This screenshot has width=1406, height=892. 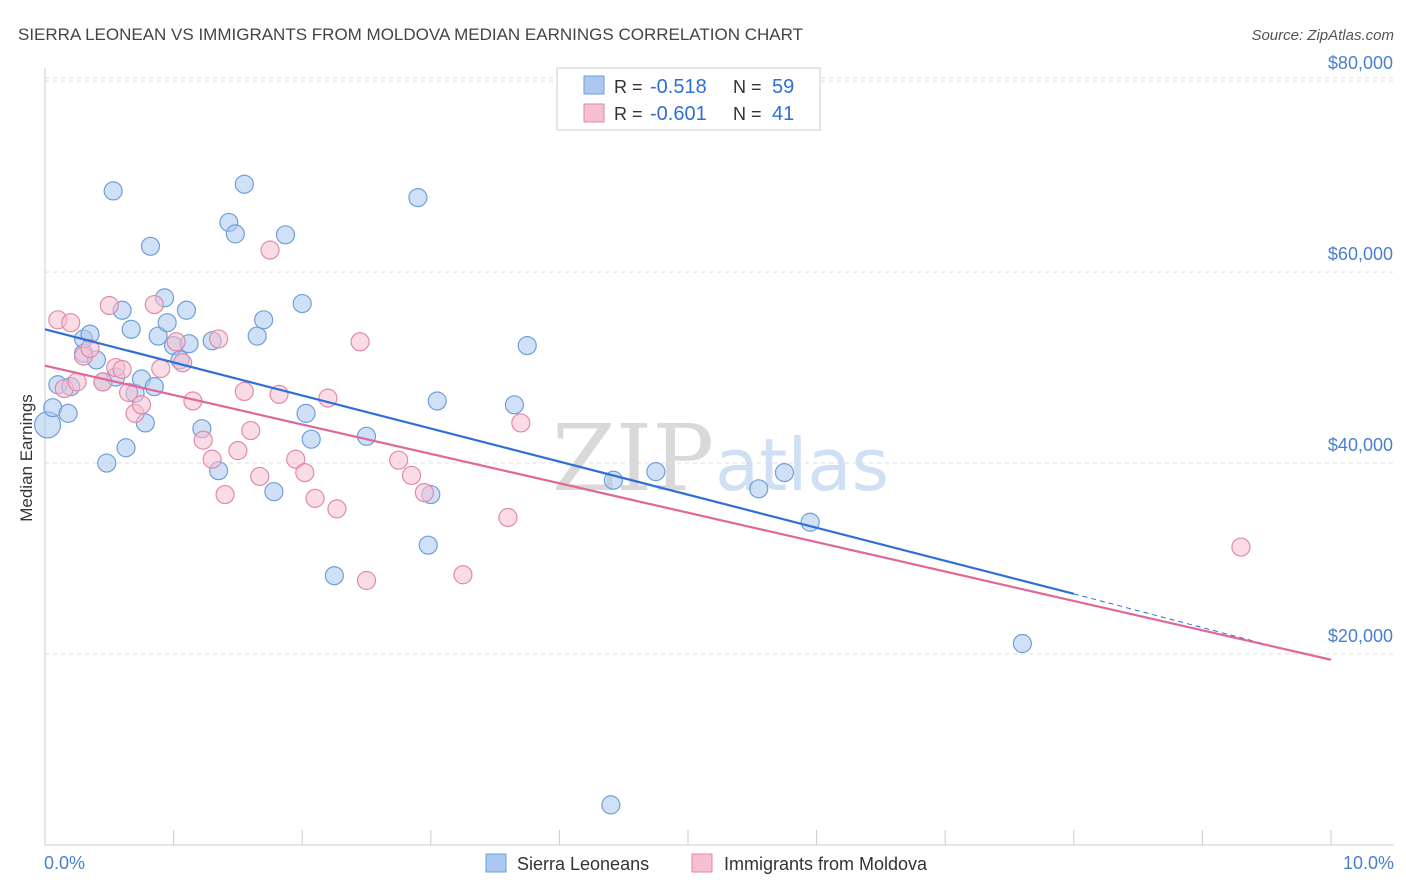 What do you see at coordinates (747, 87) in the screenshot?
I see `stats-n-label-1: N =` at bounding box center [747, 87].